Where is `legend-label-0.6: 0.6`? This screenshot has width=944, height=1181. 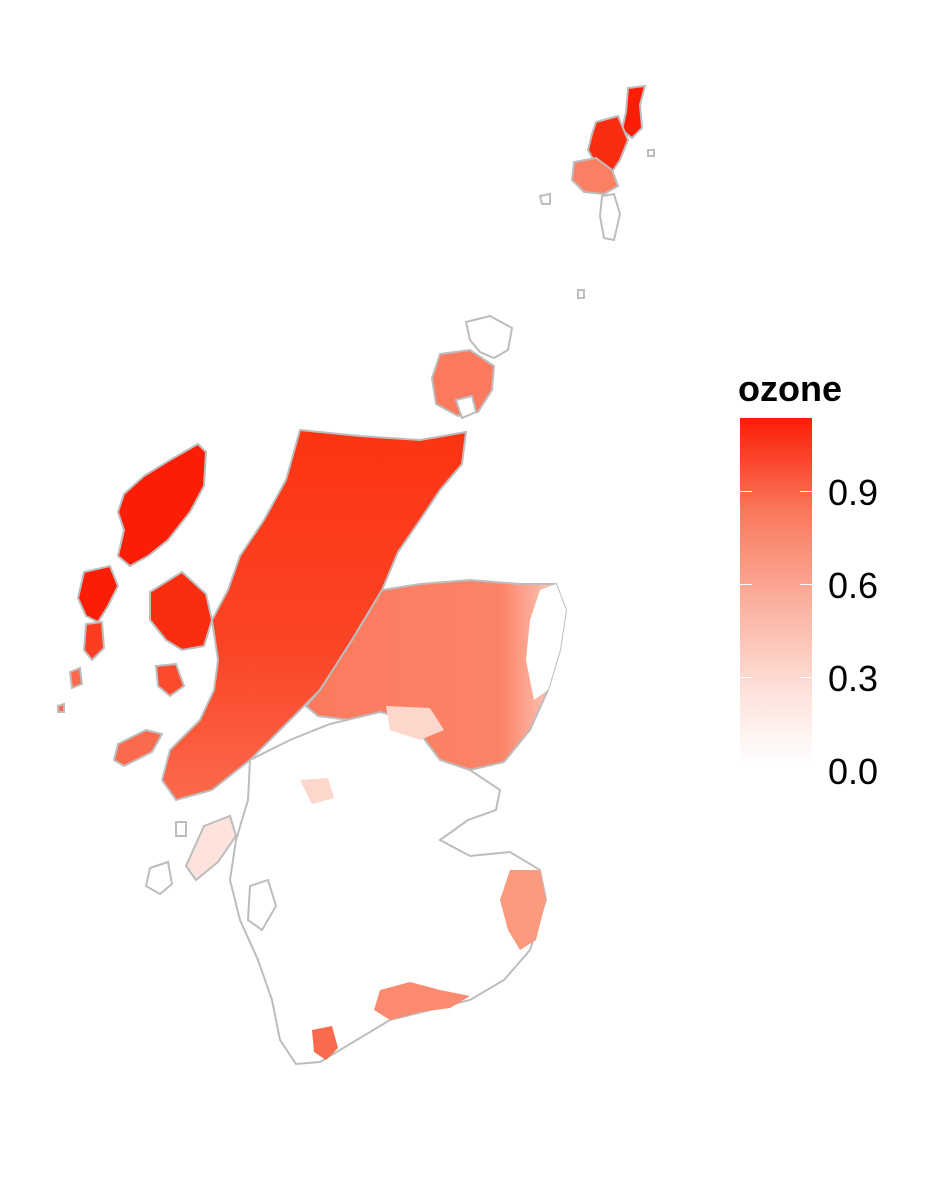
legend-label-0.6: 0.6 is located at coordinates (853, 585).